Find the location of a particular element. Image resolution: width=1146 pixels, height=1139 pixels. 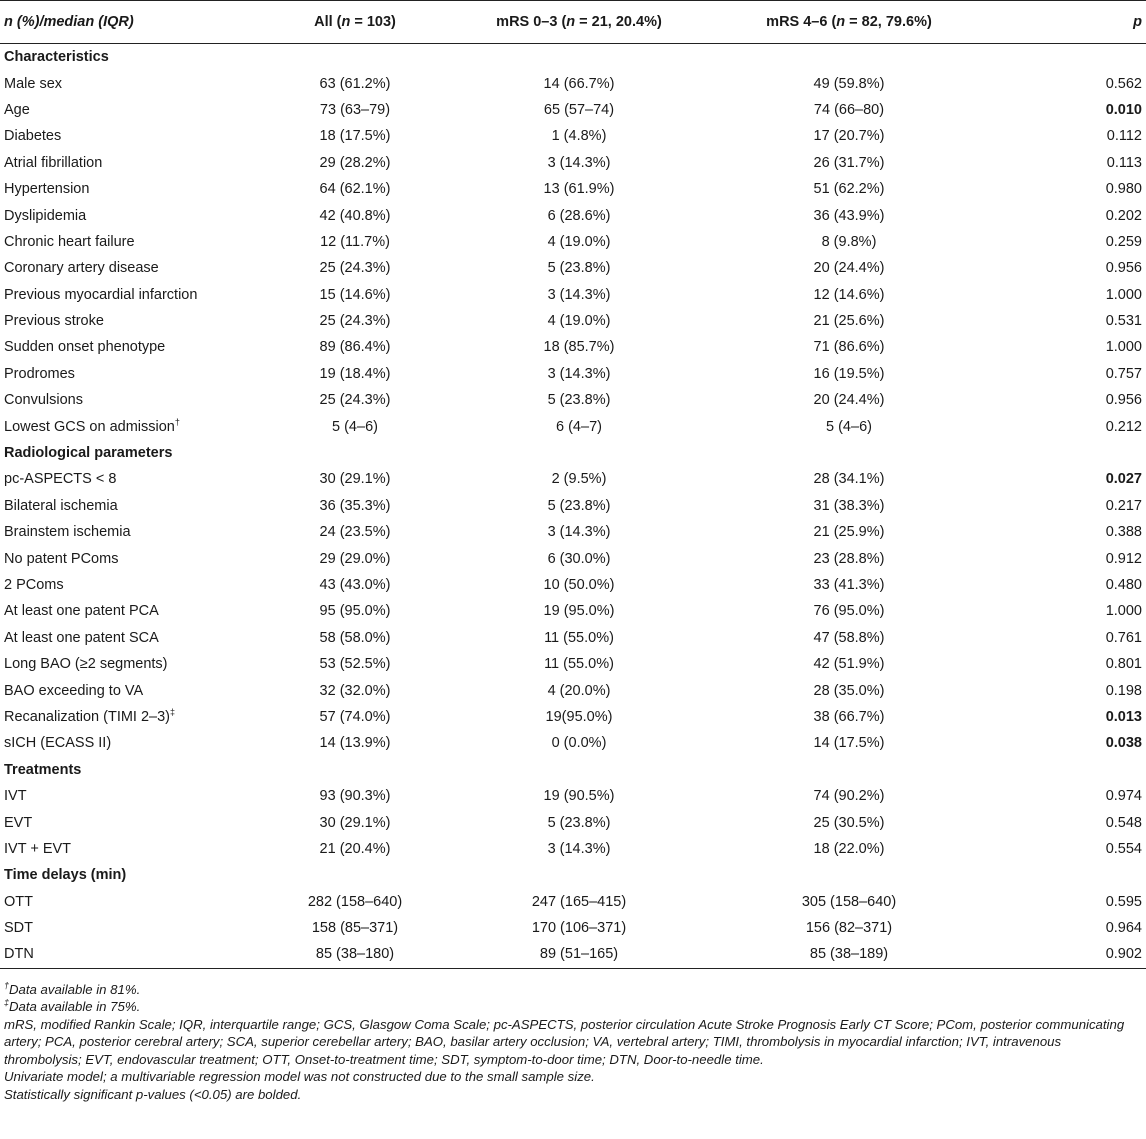

cell-mrs-4-6: 17 (20.7%) is located at coordinates (849, 136).